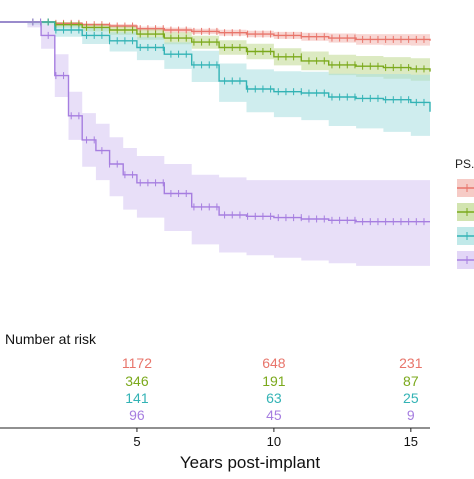 This screenshot has width=474, height=479. I want to click on legend-title: PS., so click(464, 164).